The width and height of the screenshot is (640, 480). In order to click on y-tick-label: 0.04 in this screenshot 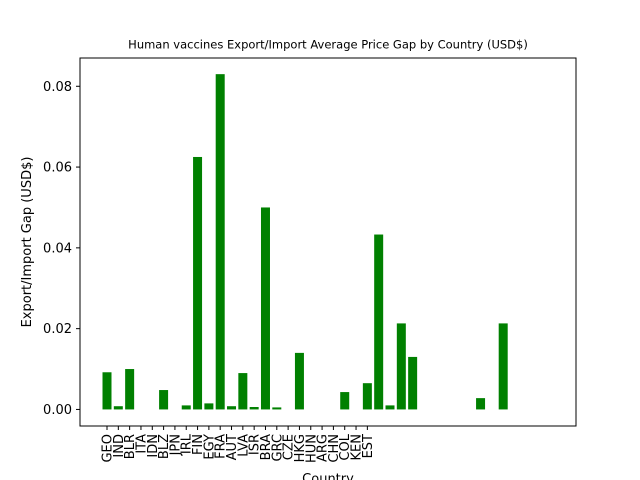, I will do `click(57, 248)`.